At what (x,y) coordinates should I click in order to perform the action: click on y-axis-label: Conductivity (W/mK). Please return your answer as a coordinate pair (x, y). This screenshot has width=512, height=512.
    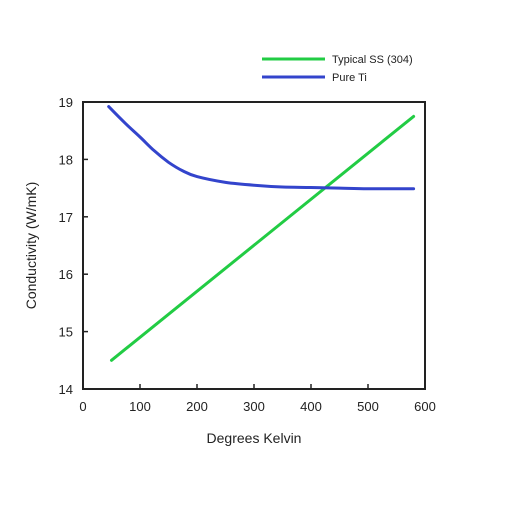
    Looking at the image, I should click on (31, 246).